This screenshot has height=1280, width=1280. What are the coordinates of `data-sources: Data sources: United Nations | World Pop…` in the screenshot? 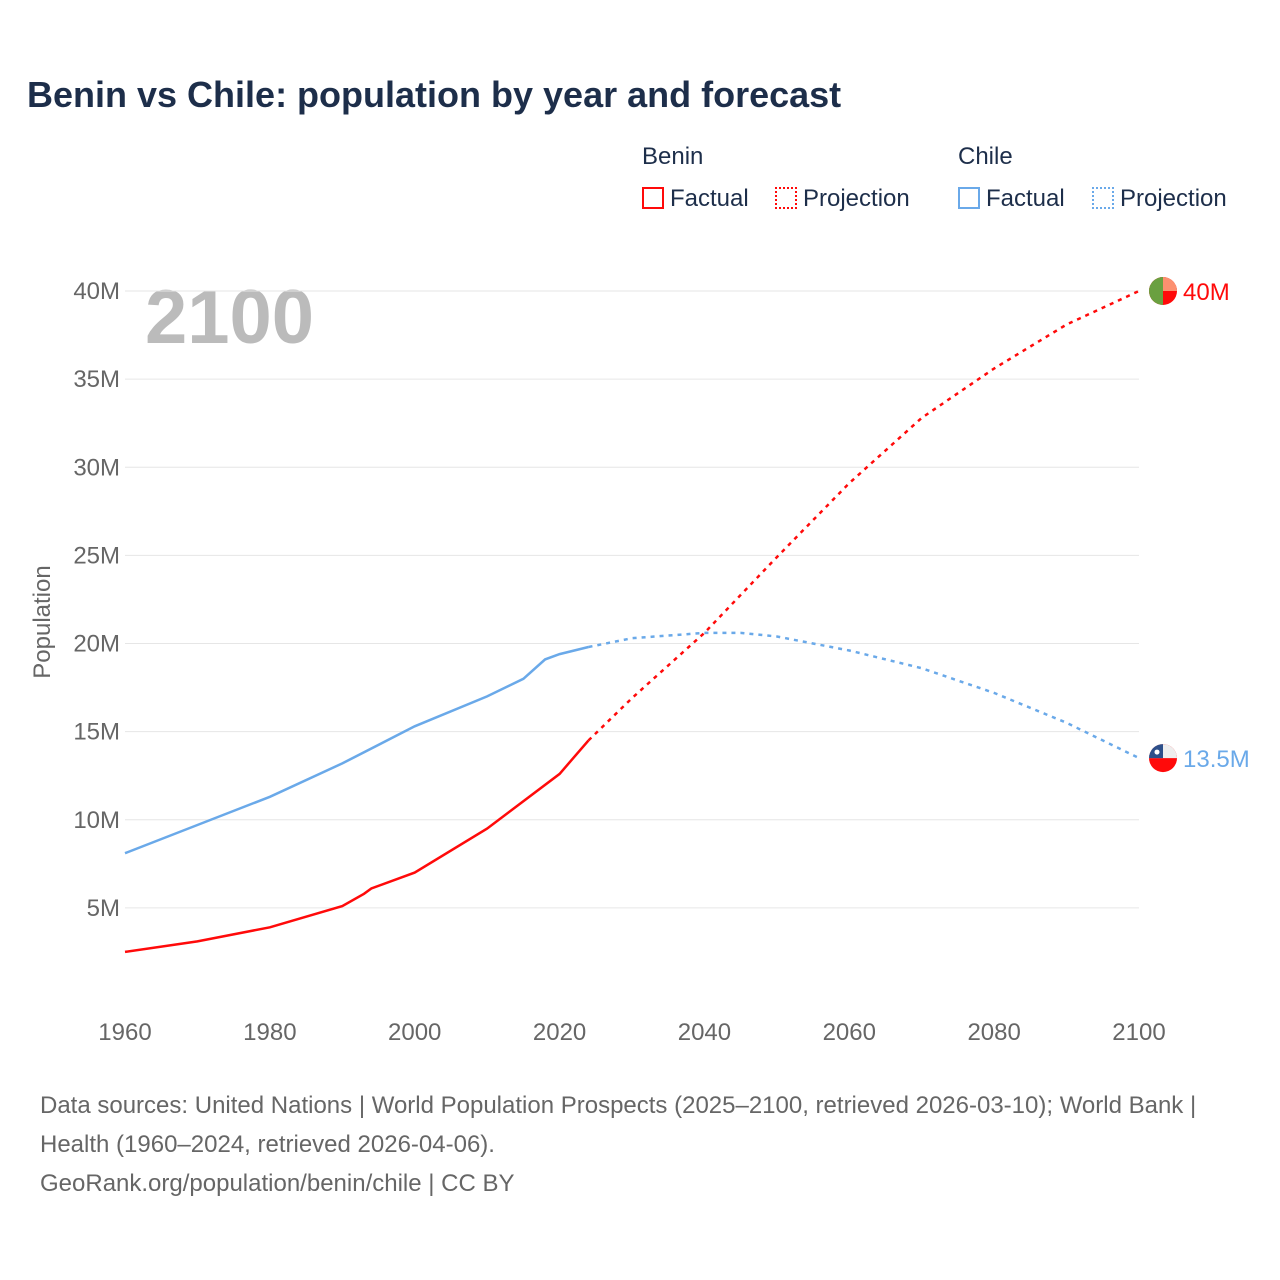 It's located at (618, 1125).